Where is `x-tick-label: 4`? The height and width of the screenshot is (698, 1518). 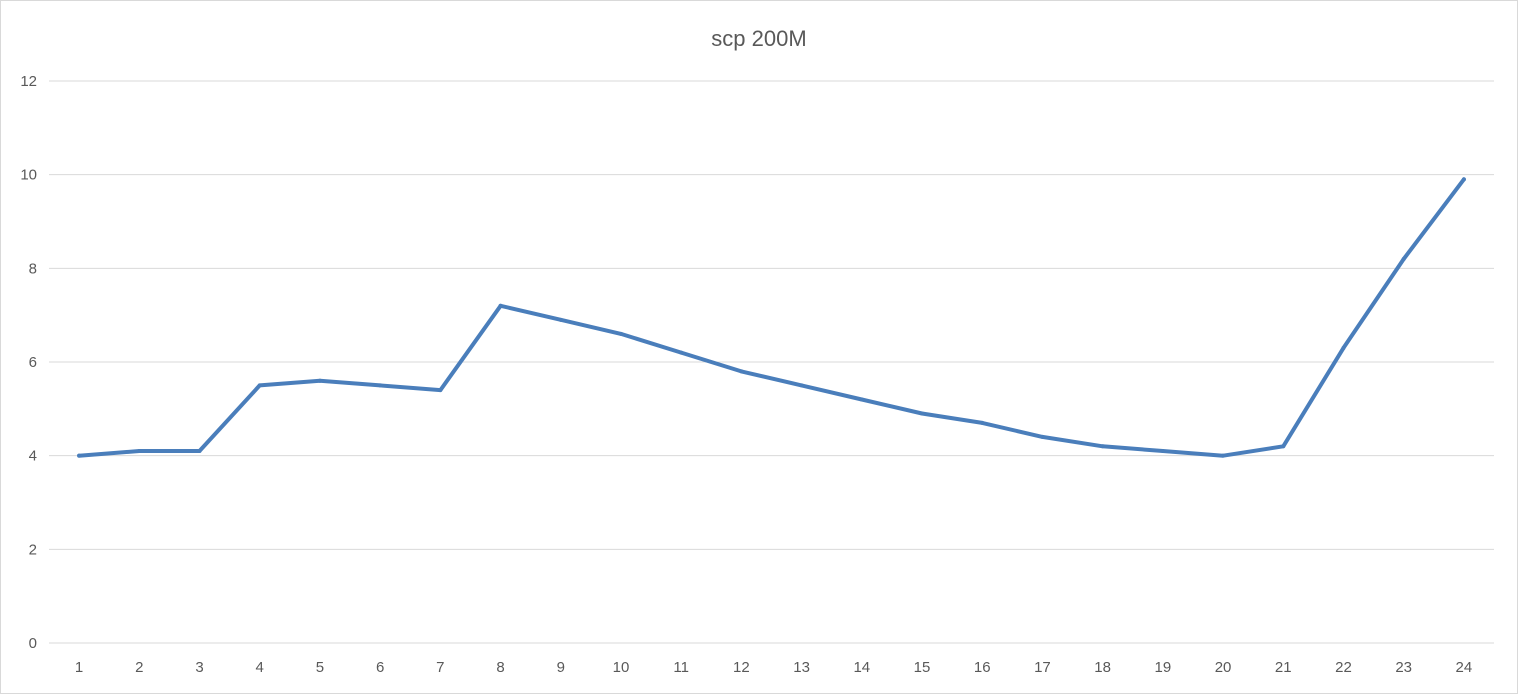
x-tick-label: 4 is located at coordinates (260, 667).